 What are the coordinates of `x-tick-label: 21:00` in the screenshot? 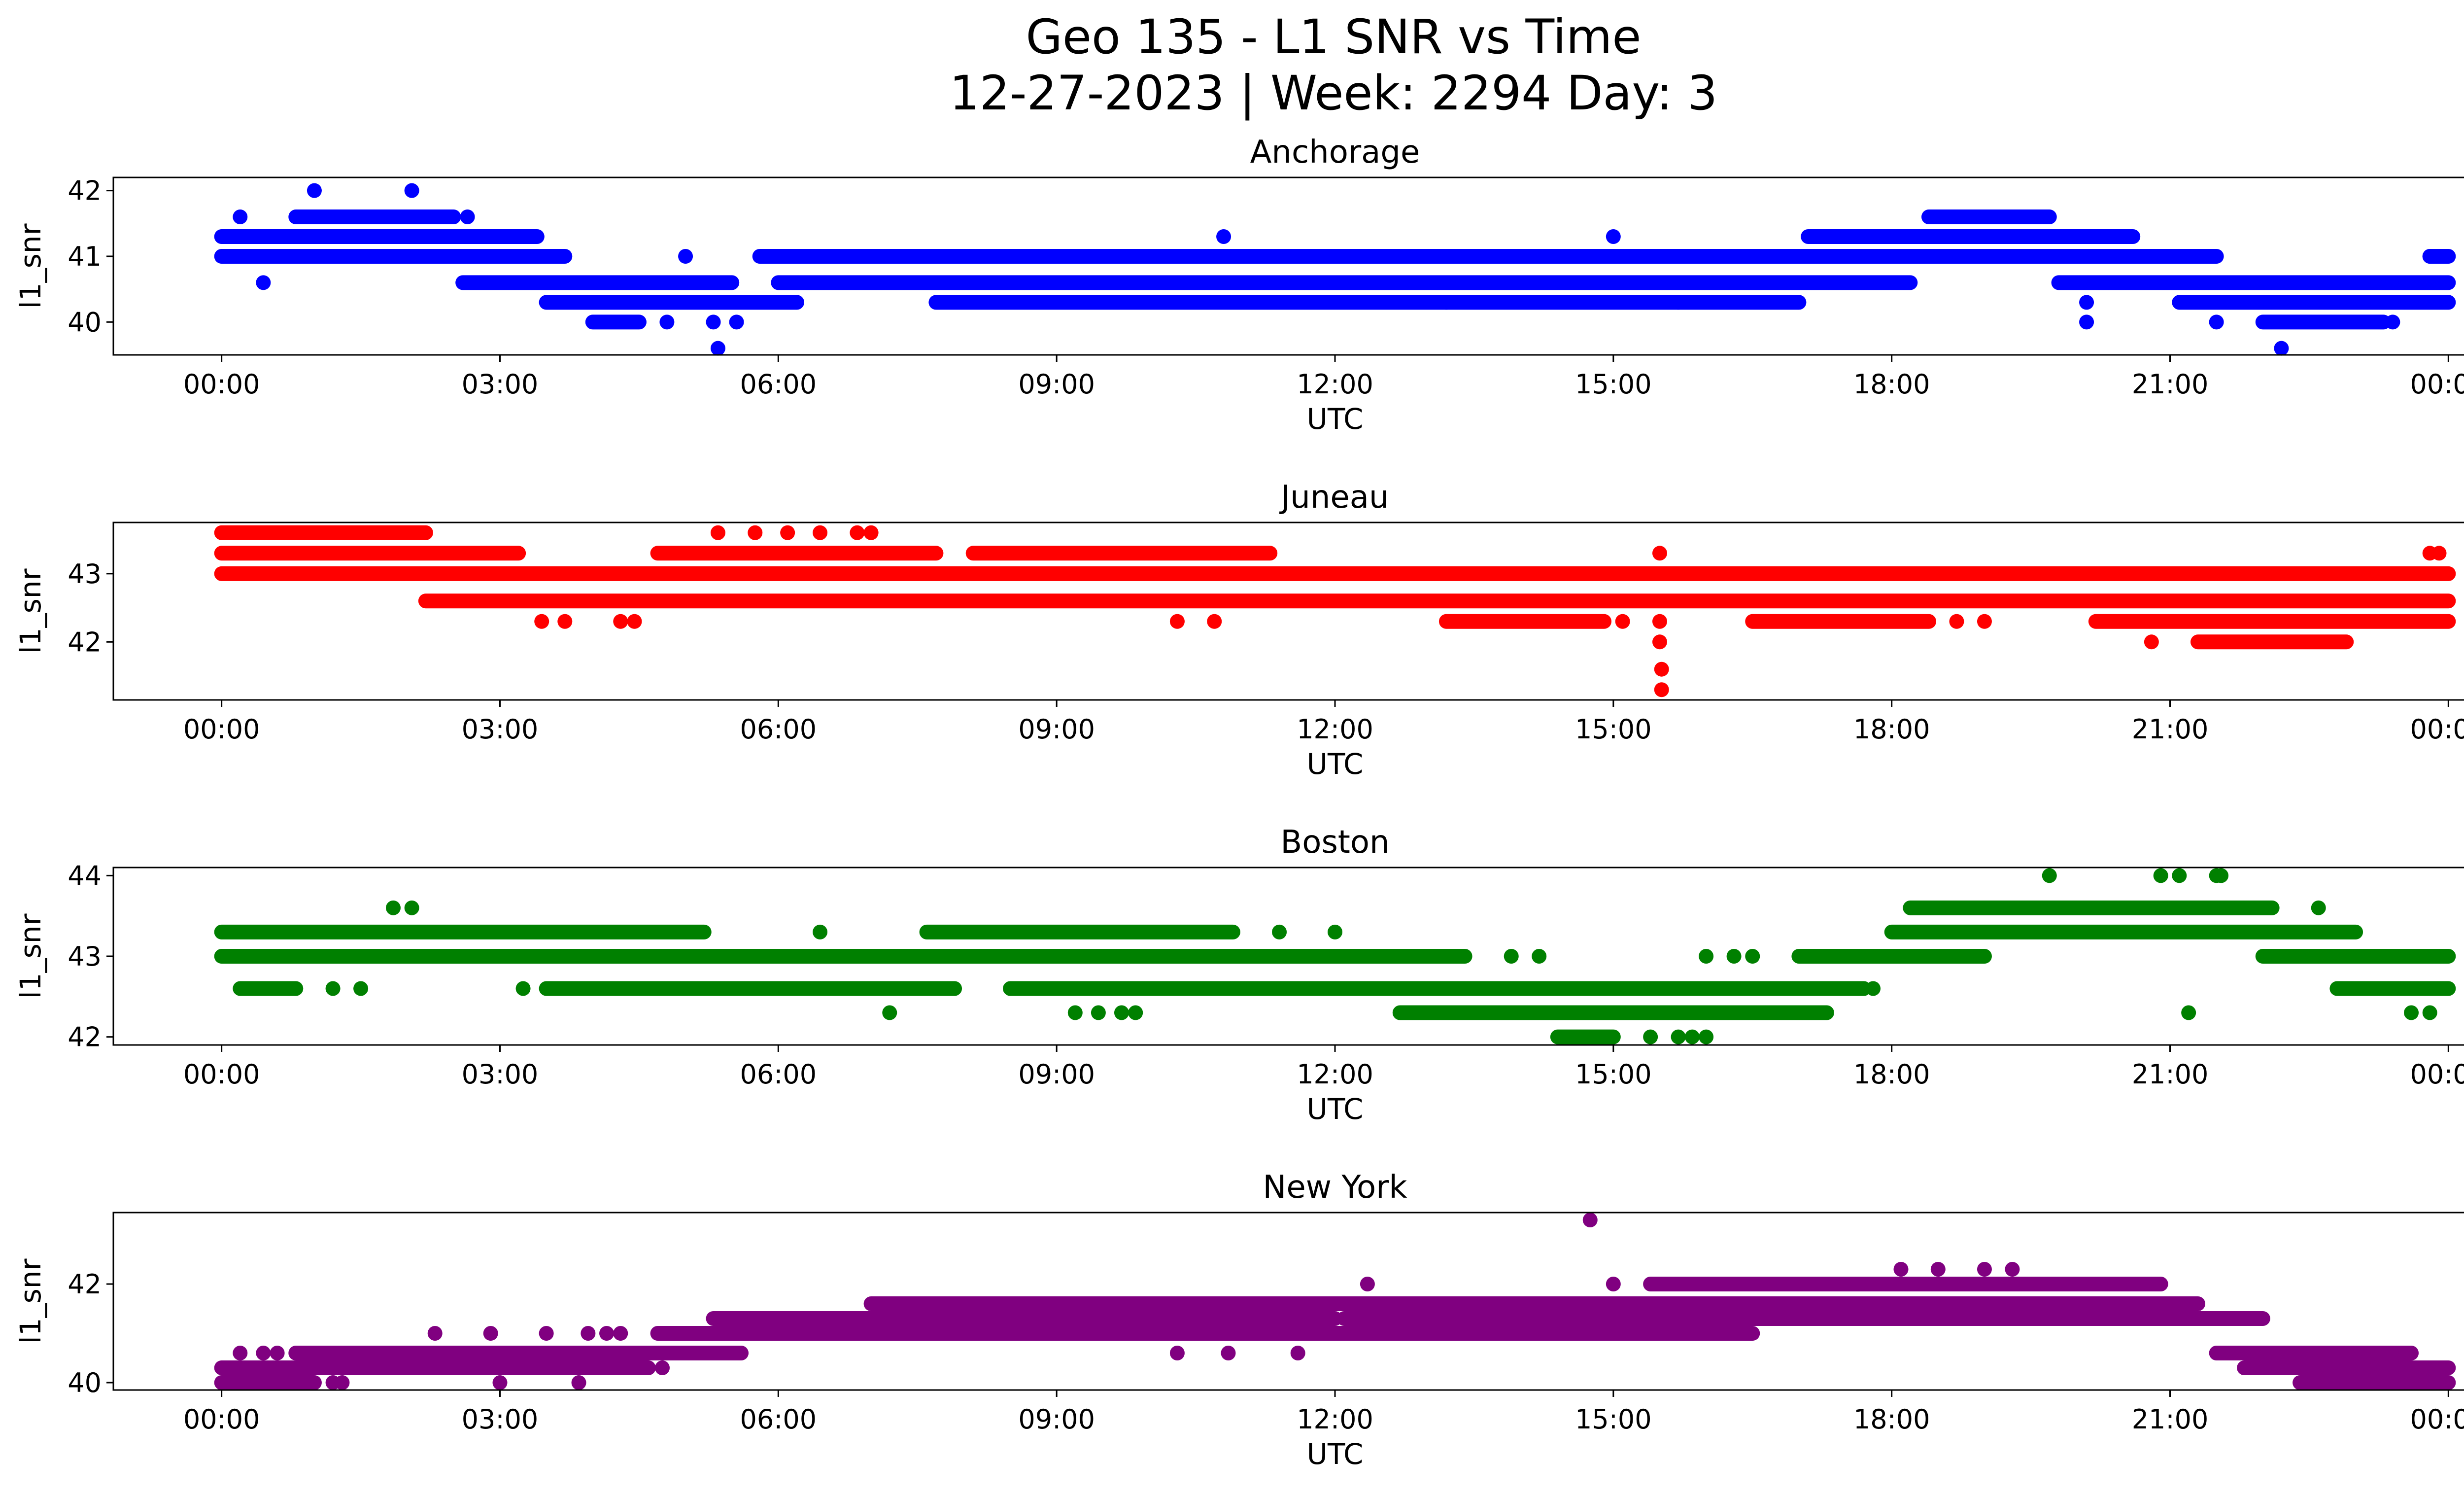 It's located at (2170, 384).